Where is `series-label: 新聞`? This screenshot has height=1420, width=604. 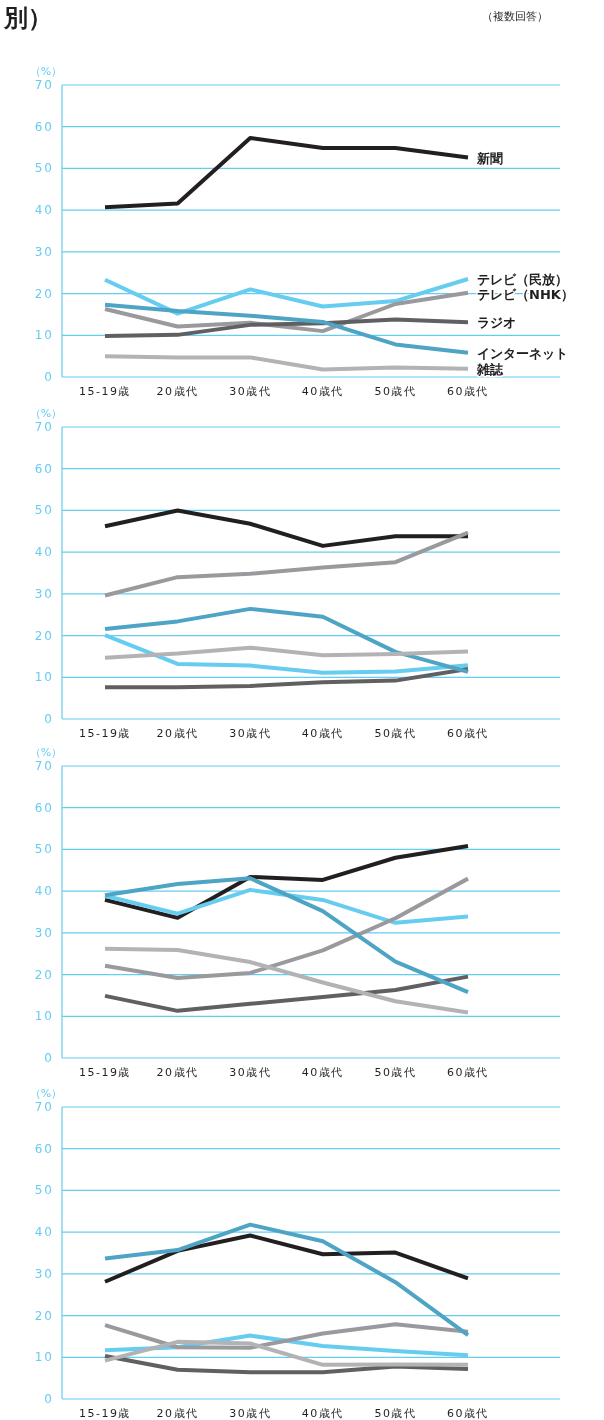 series-label: 新聞 is located at coordinates (489, 158).